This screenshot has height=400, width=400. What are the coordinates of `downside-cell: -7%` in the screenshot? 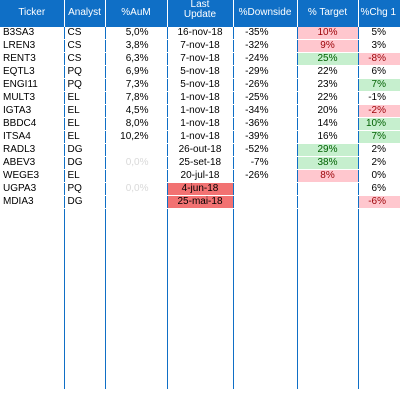 It's located at (265, 163).